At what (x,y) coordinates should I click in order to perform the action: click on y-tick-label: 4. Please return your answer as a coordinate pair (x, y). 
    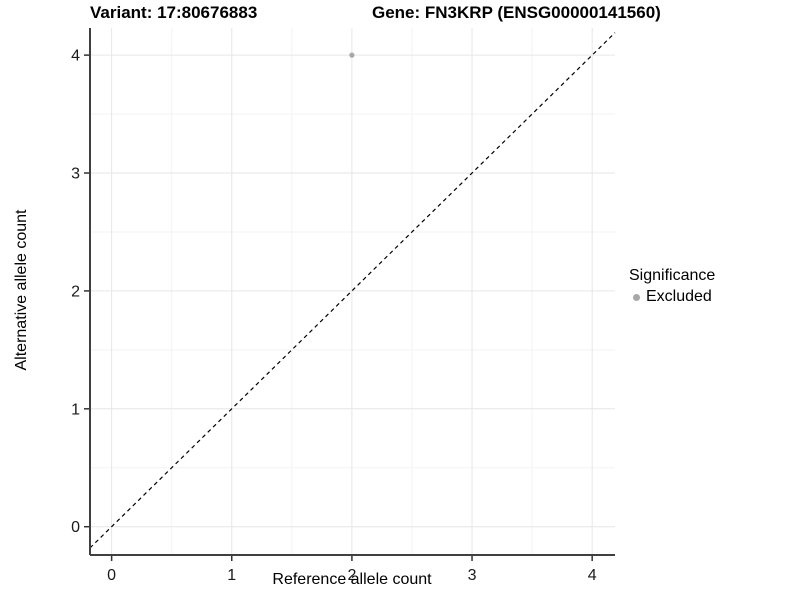
    Looking at the image, I should click on (75, 56).